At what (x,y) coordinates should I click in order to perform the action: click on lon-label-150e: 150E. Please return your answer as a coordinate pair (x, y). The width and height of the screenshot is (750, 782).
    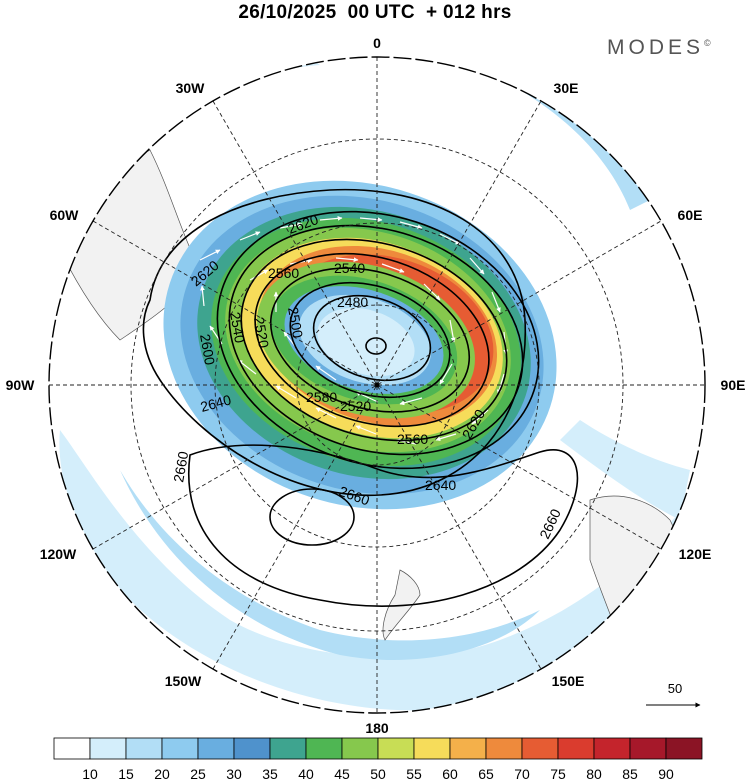
    Looking at the image, I should click on (568, 681).